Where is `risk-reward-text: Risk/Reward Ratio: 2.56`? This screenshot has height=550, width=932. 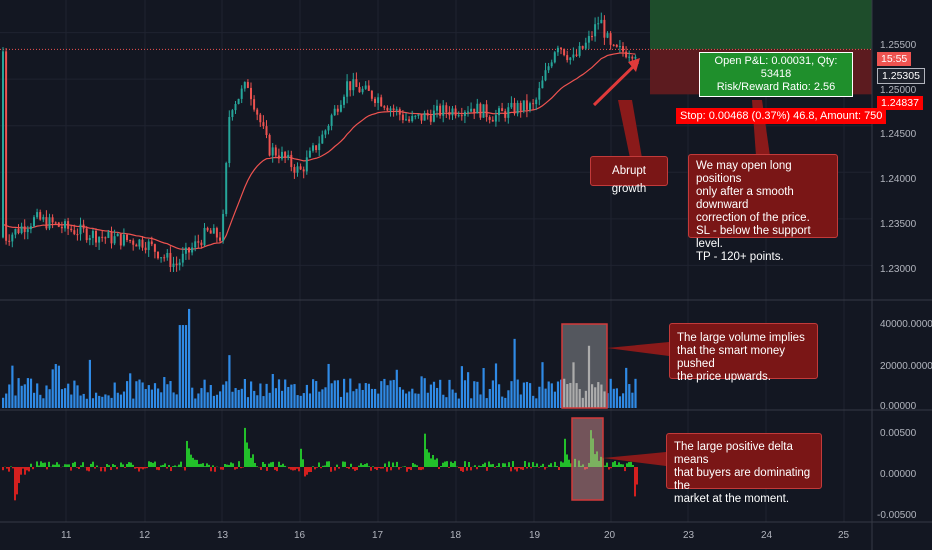 risk-reward-text: Risk/Reward Ratio: 2.56 is located at coordinates (776, 87).